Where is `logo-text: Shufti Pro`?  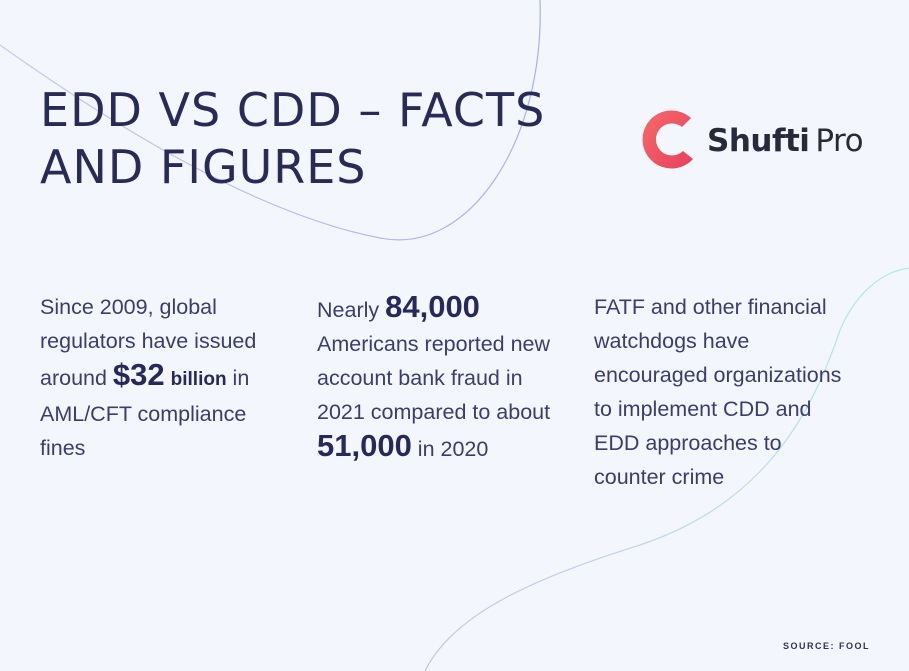
logo-text: Shufti Pro is located at coordinates (785, 141).